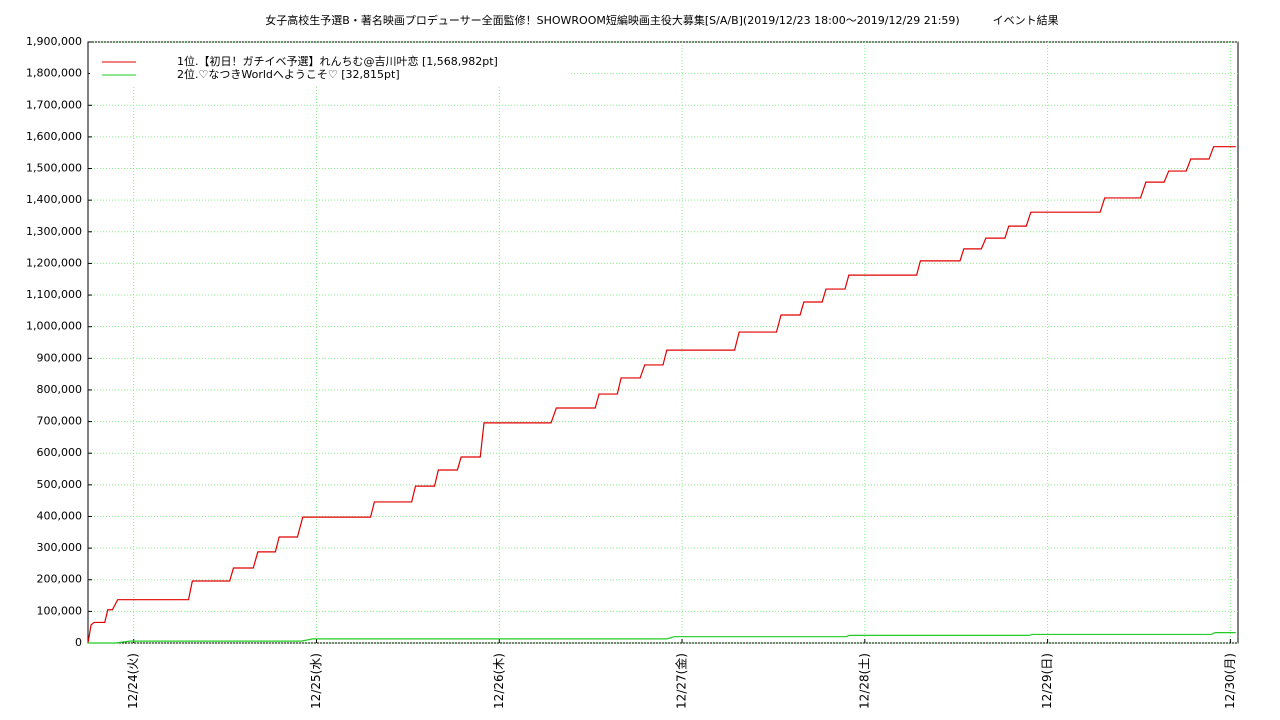 The image size is (1280, 720). Describe the element at coordinates (54, 136) in the screenshot. I see `y-tick-label: 1,600,000` at that location.